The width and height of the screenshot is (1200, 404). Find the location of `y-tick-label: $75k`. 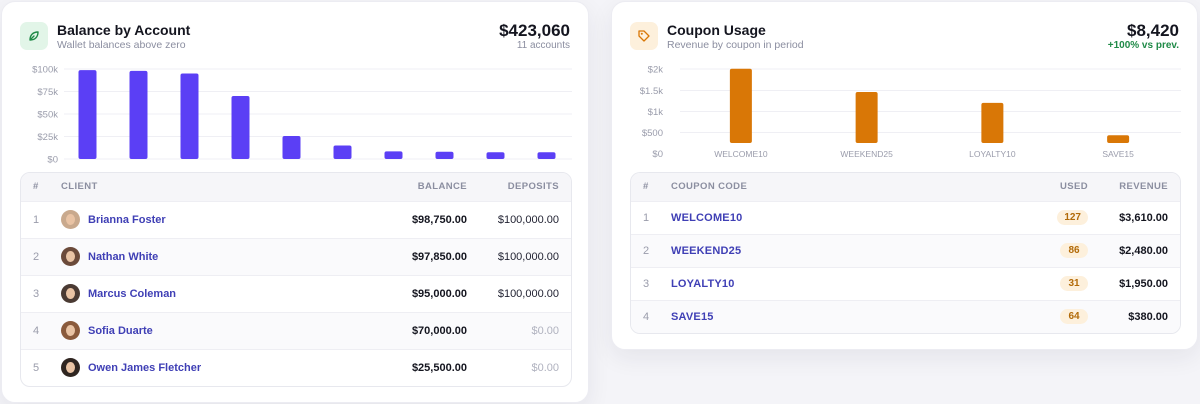

y-tick-label: $75k is located at coordinates (47, 92).